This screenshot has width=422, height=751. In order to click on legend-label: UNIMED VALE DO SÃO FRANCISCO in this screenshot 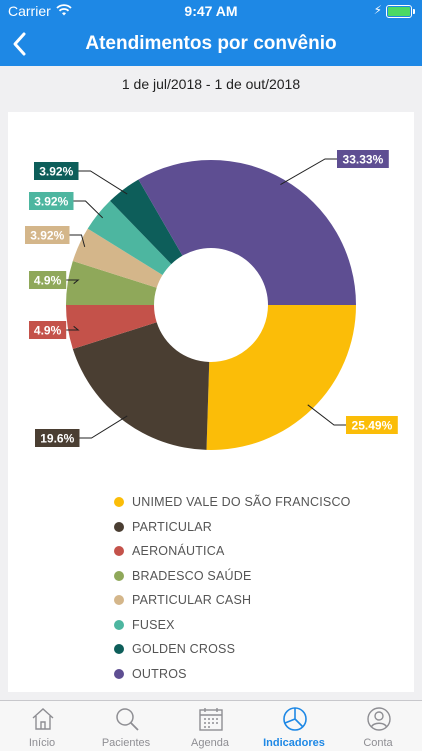, I will do `click(241, 502)`.